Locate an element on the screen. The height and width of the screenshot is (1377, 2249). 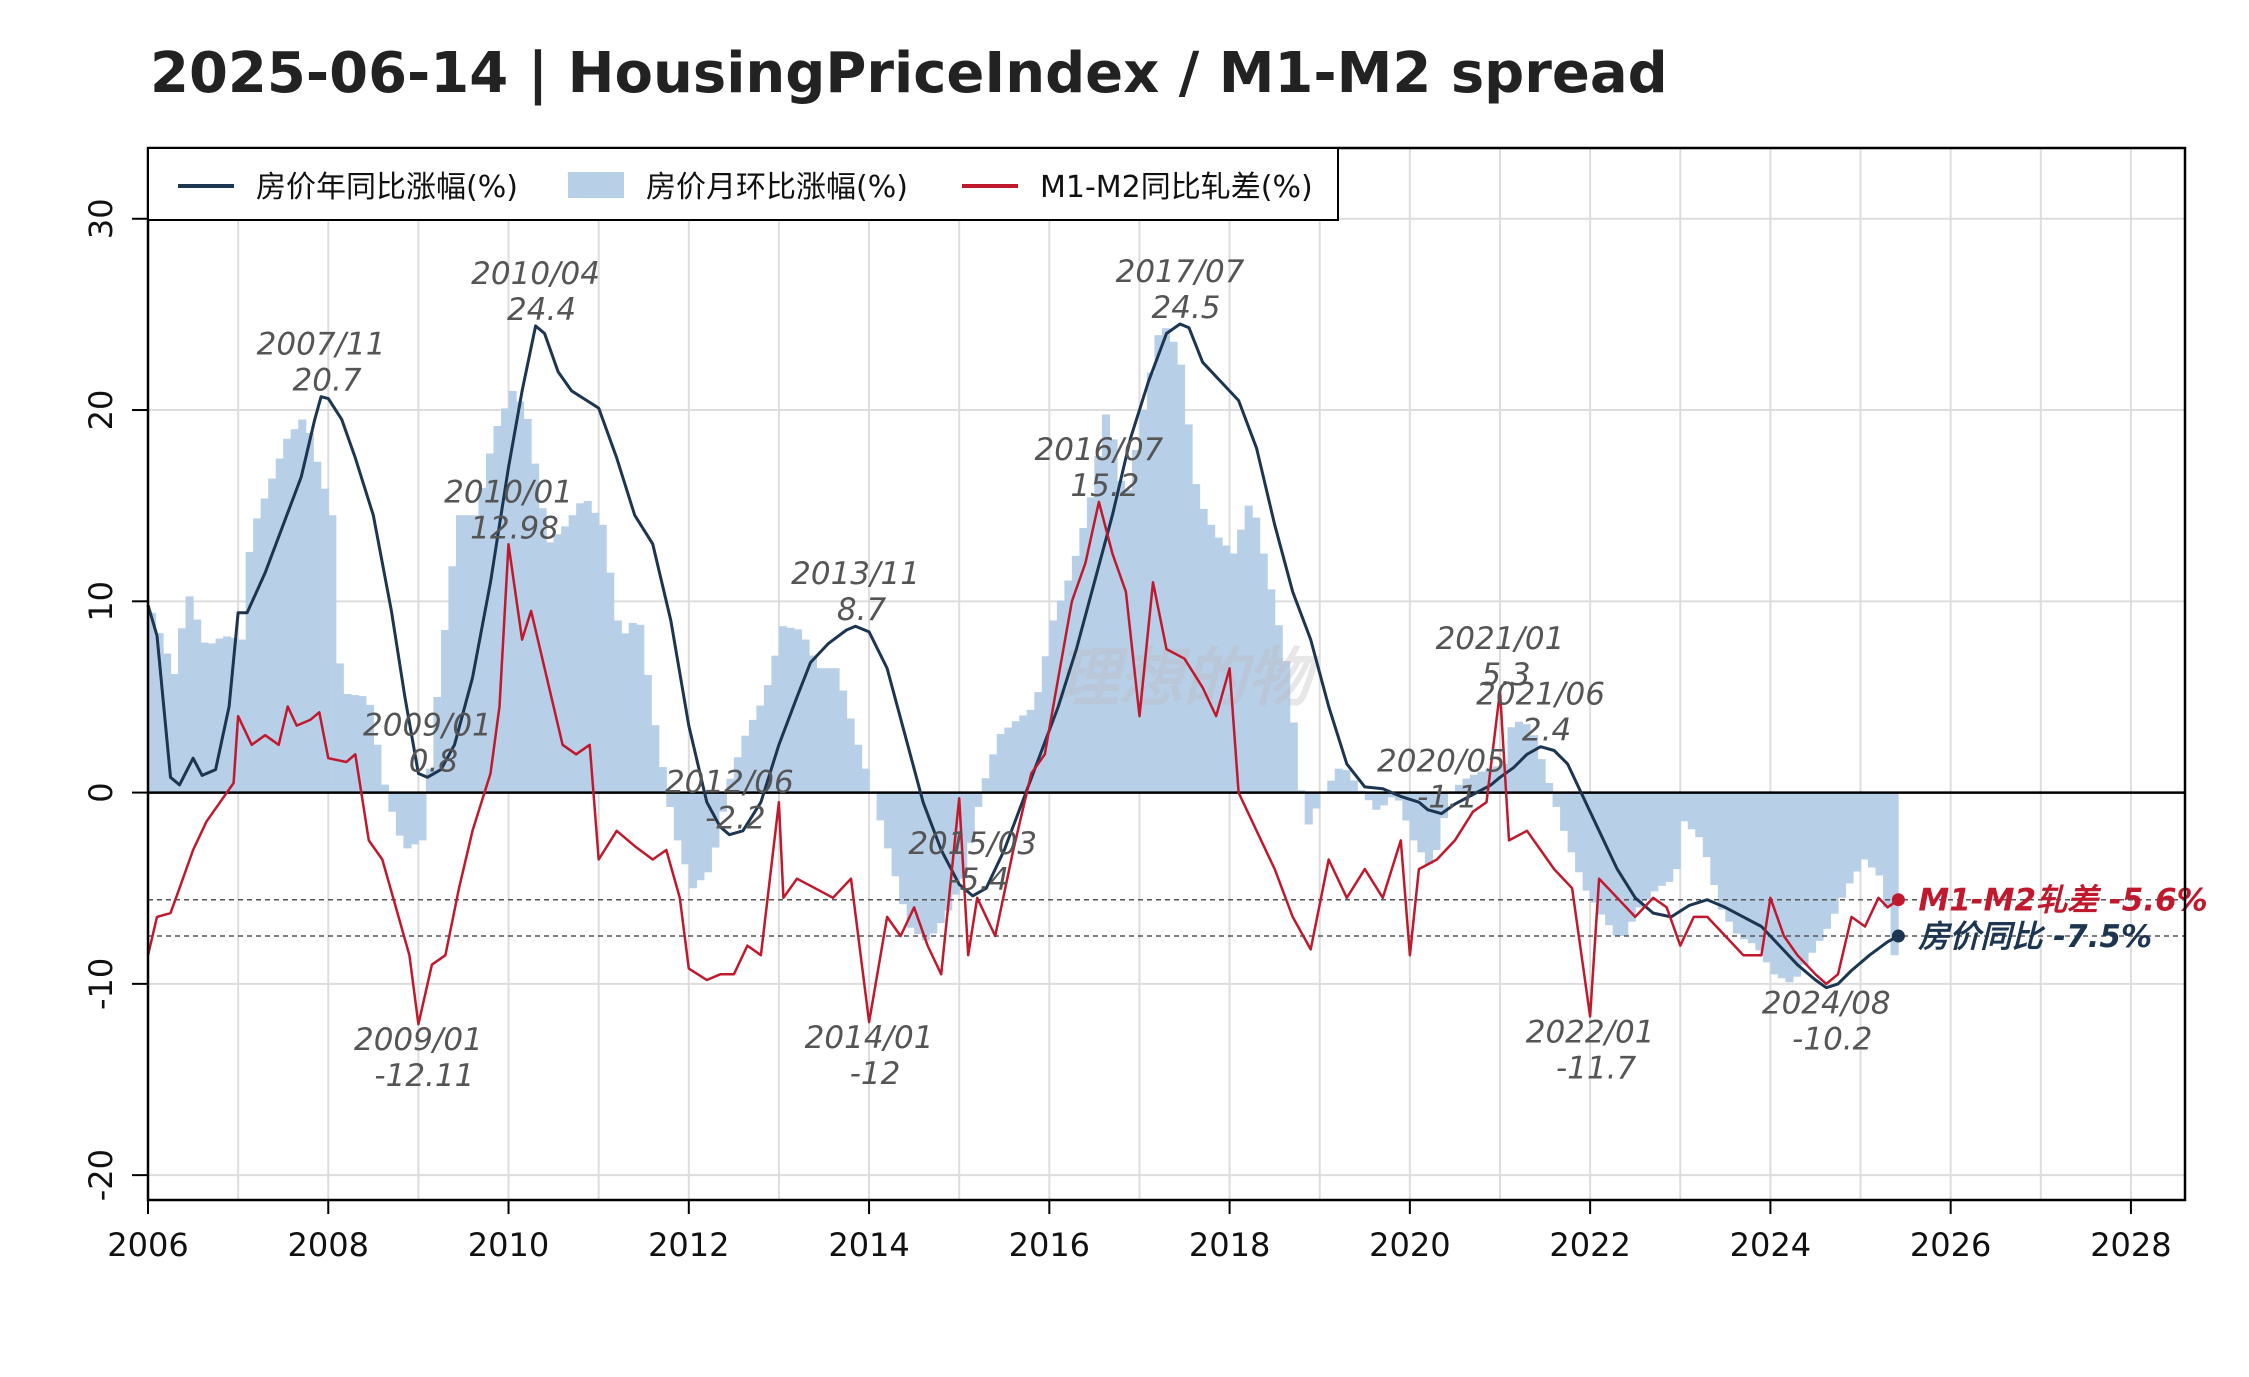
annotation-date: 2021/01 is located at coordinates (1500, 639).